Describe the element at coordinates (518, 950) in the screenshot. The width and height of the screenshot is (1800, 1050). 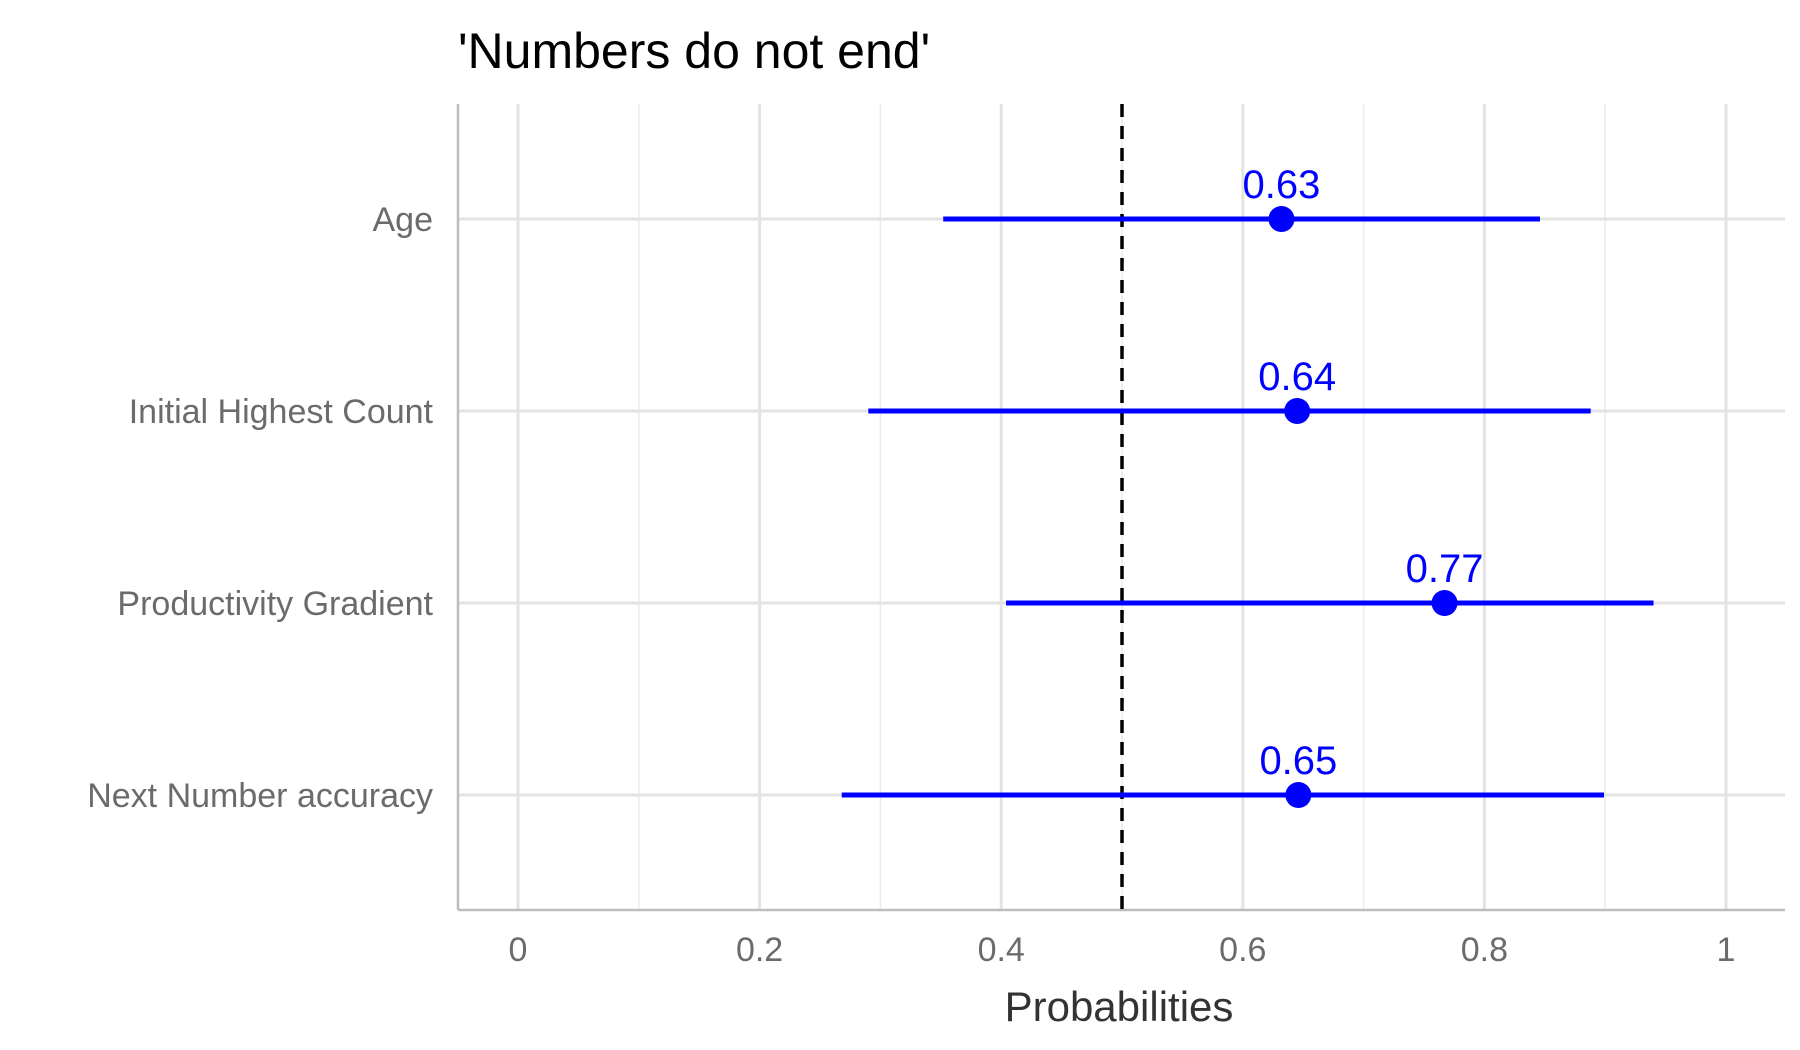
I see `x-tick-label: 0` at that location.